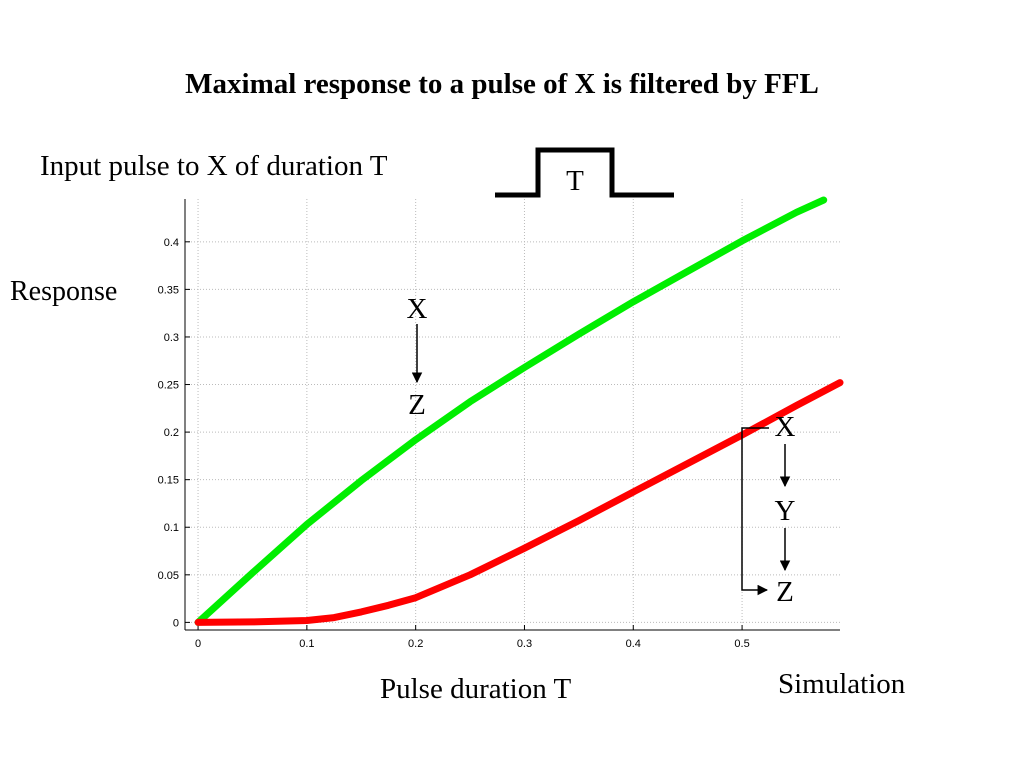  Describe the element at coordinates (171, 528) in the screenshot. I see `y-tick-label: 0.1` at that location.